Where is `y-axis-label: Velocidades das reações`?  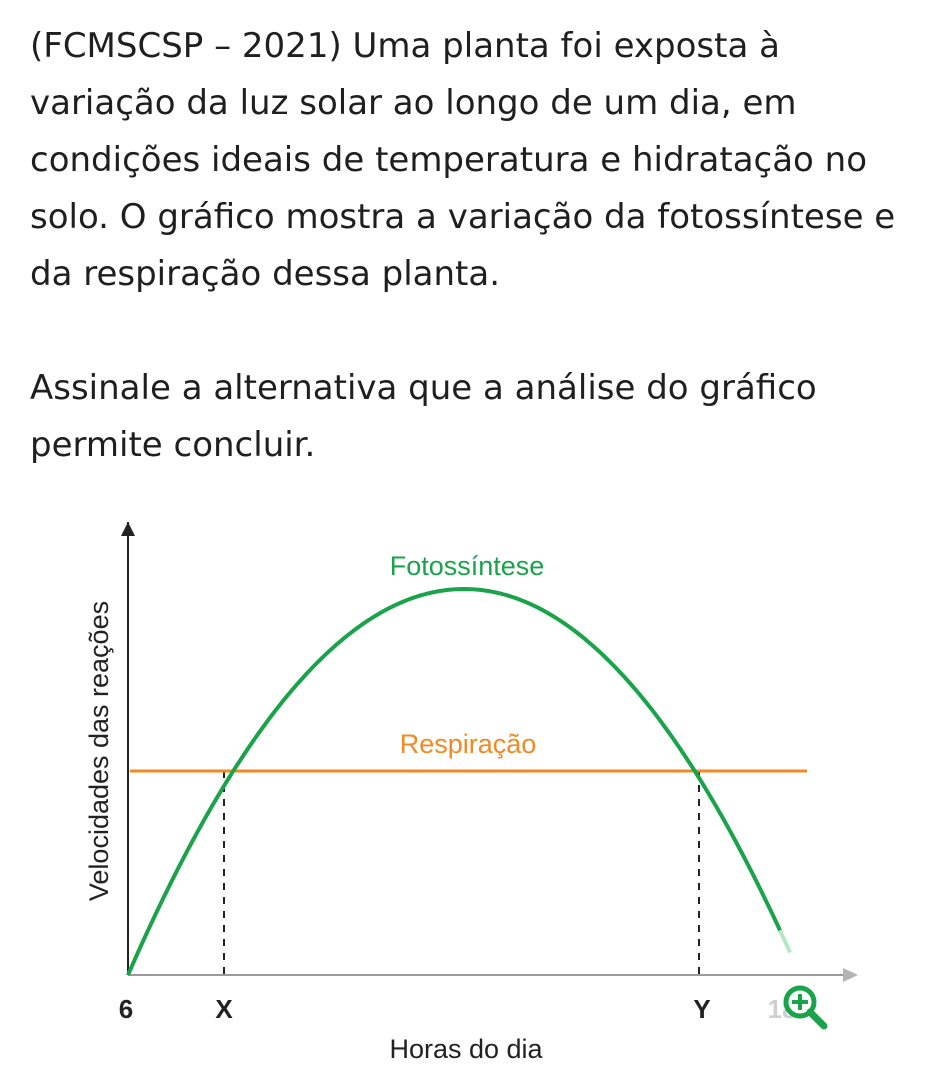 y-axis-label: Velocidades das reações is located at coordinates (99, 751).